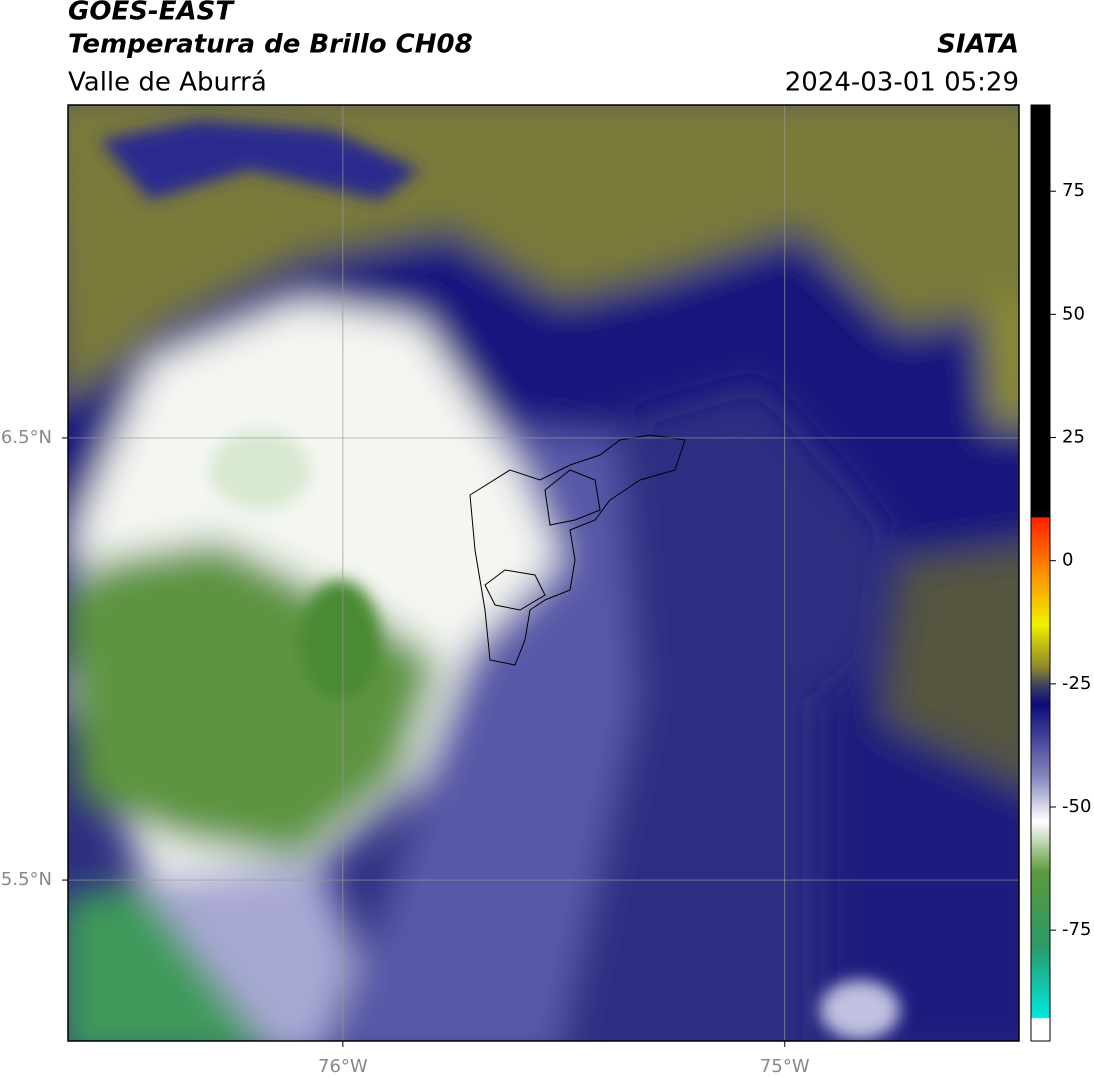  What do you see at coordinates (343, 1066) in the screenshot?
I see `x-tick-label: 76°W` at bounding box center [343, 1066].